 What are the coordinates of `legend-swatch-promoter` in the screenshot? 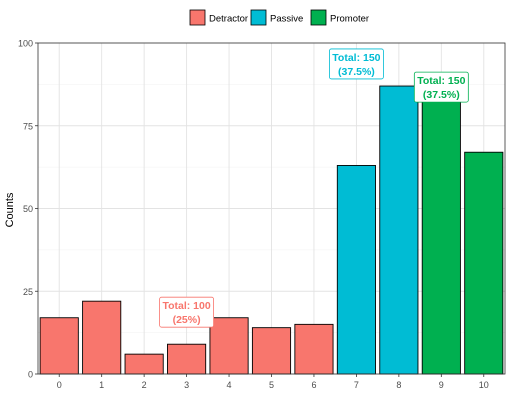 It's located at (318, 17).